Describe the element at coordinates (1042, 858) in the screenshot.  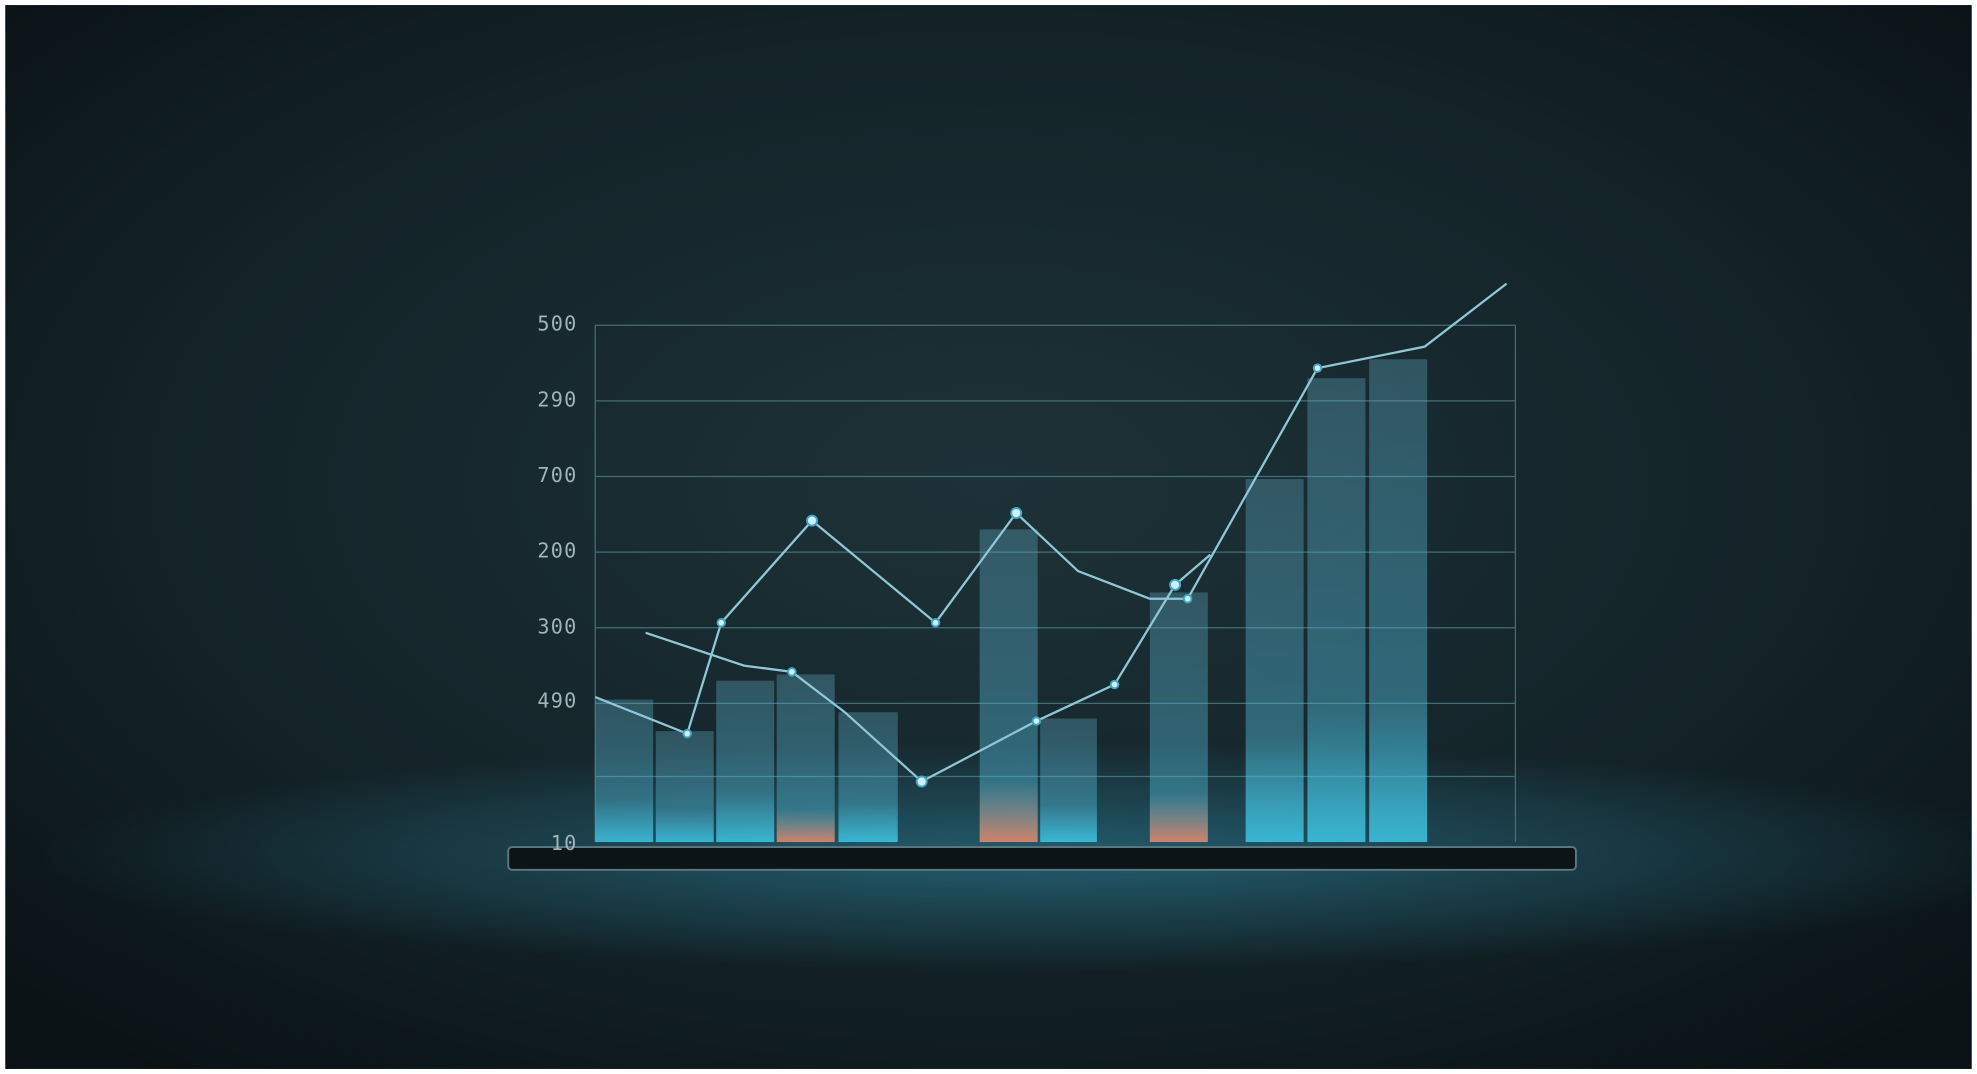
I see `platform` at that location.